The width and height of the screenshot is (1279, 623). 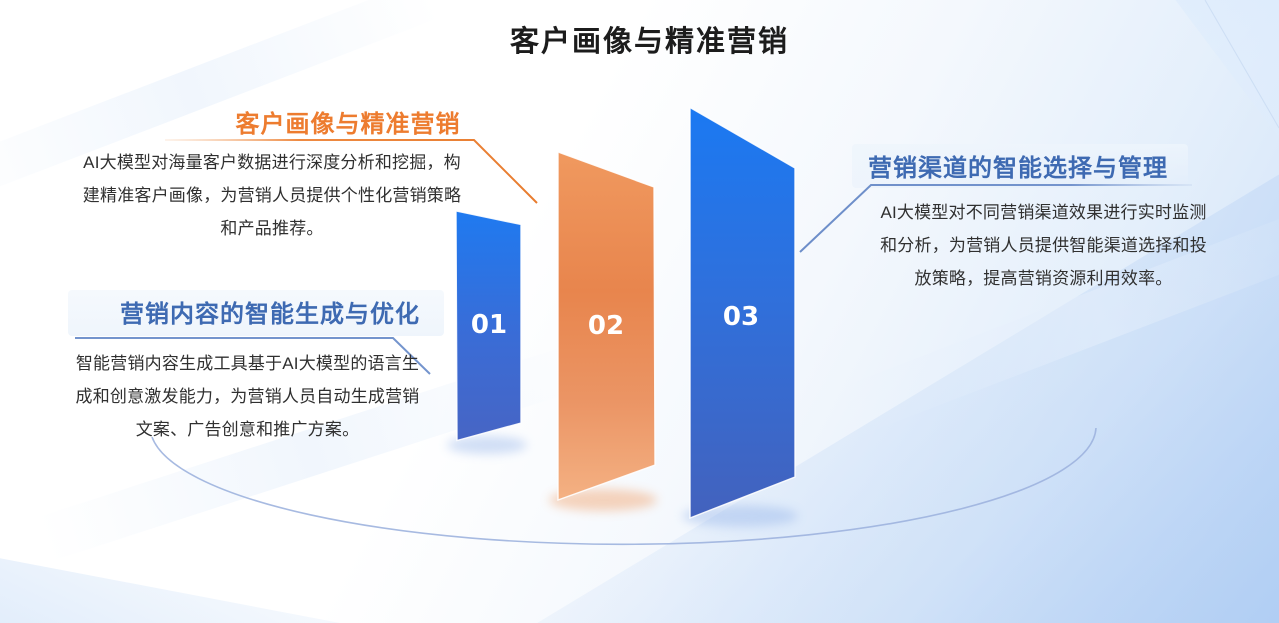 I want to click on content-heading: 营销内容的智能生成与优化, so click(x=270, y=314).